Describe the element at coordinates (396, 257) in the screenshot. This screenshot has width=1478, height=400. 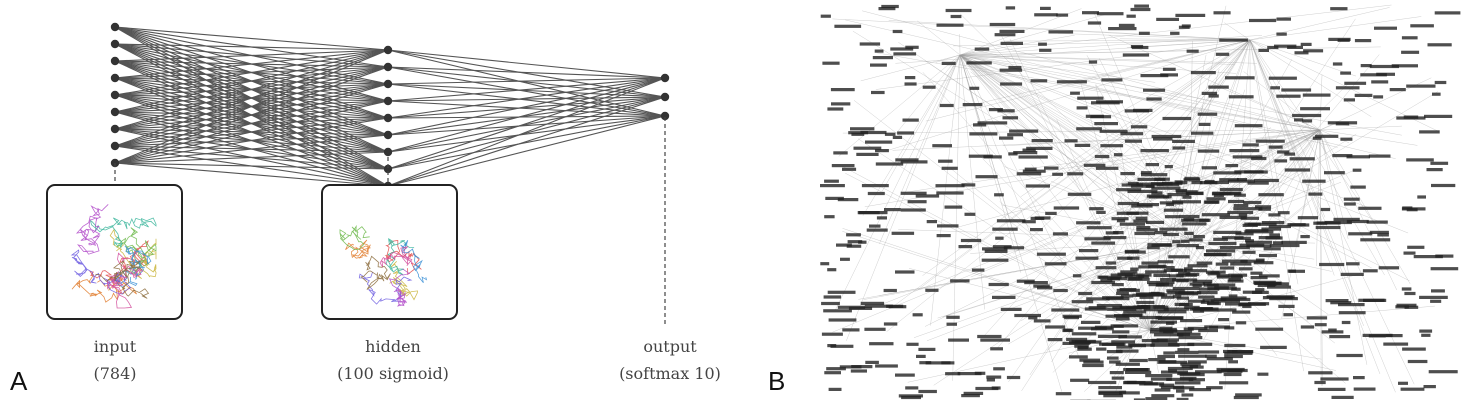
I see `embedding-trace` at that location.